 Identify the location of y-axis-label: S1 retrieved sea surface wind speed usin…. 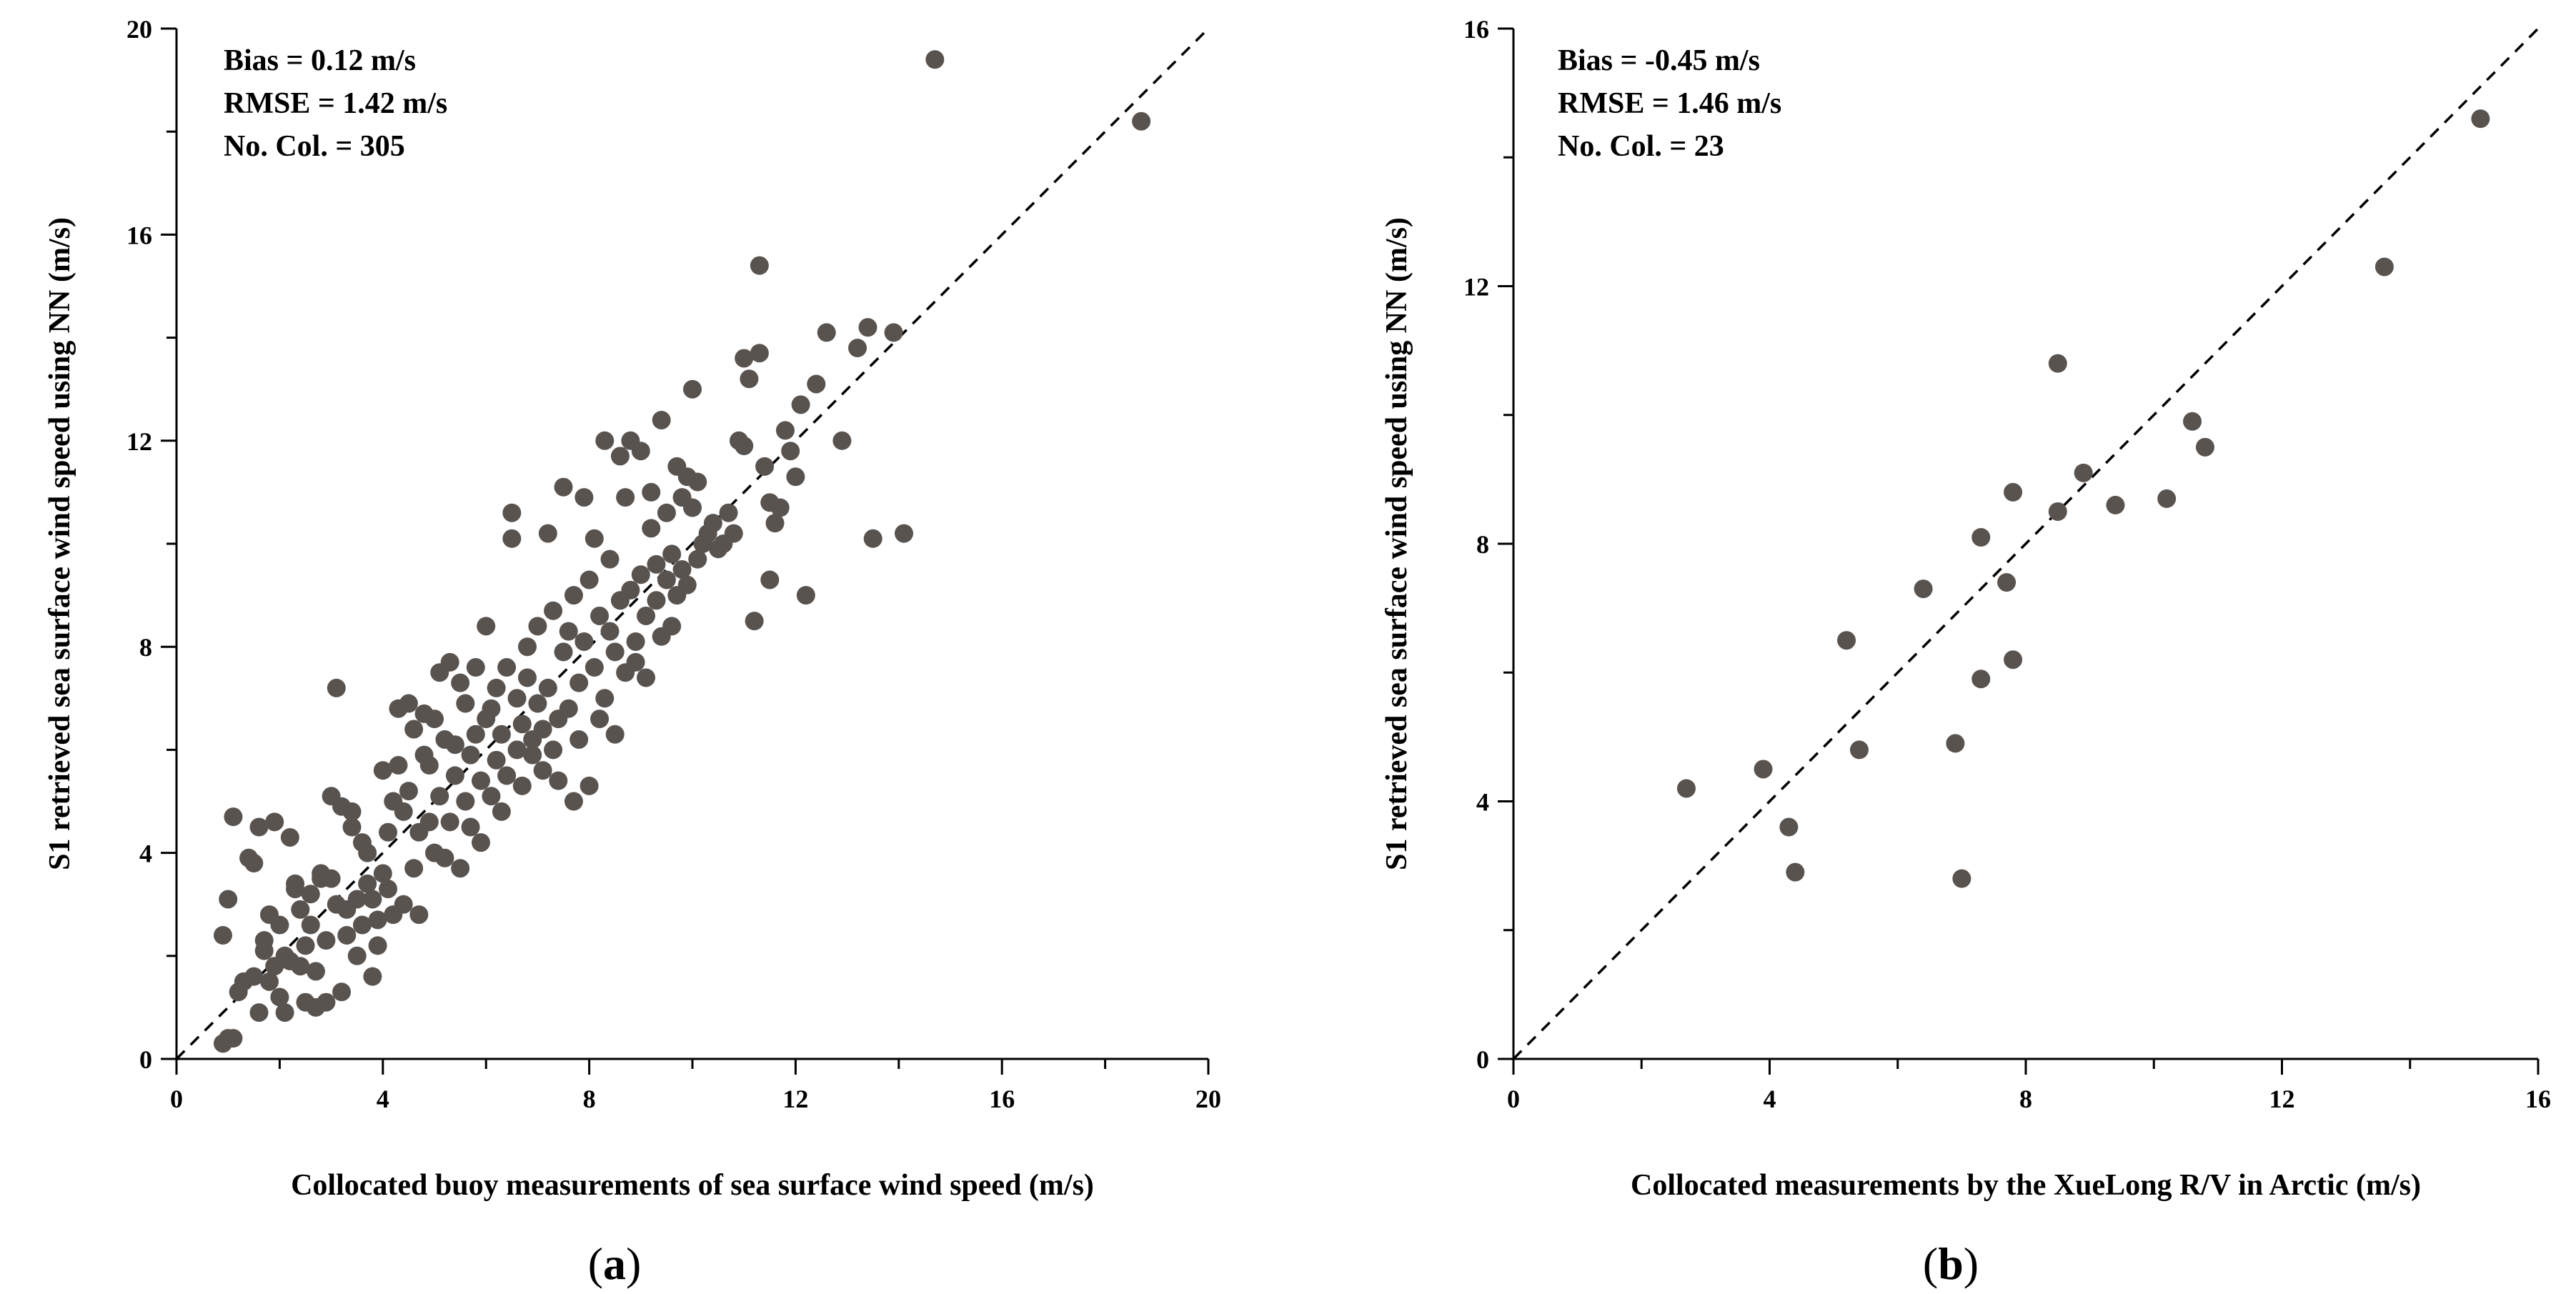
(60, 543).